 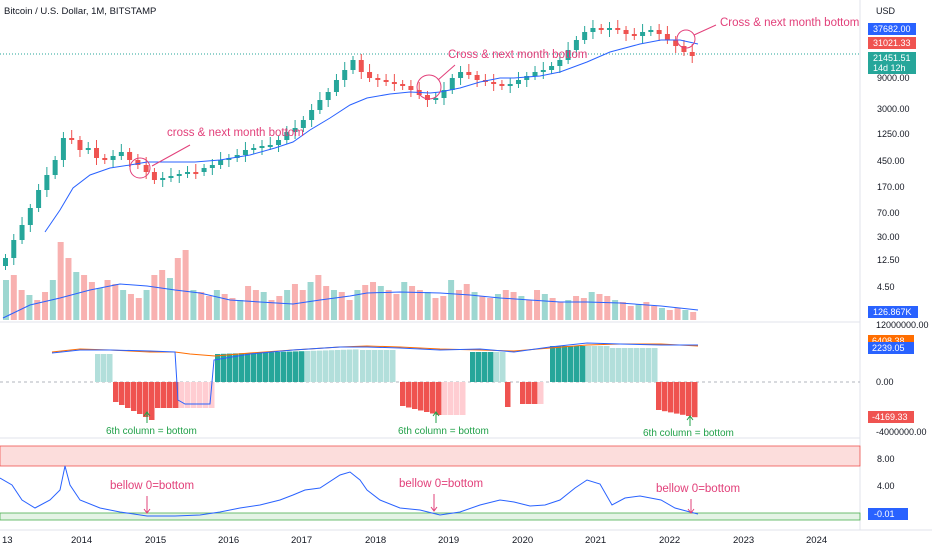 I want to click on osc-tag-label: -0.01, so click(x=884, y=514).